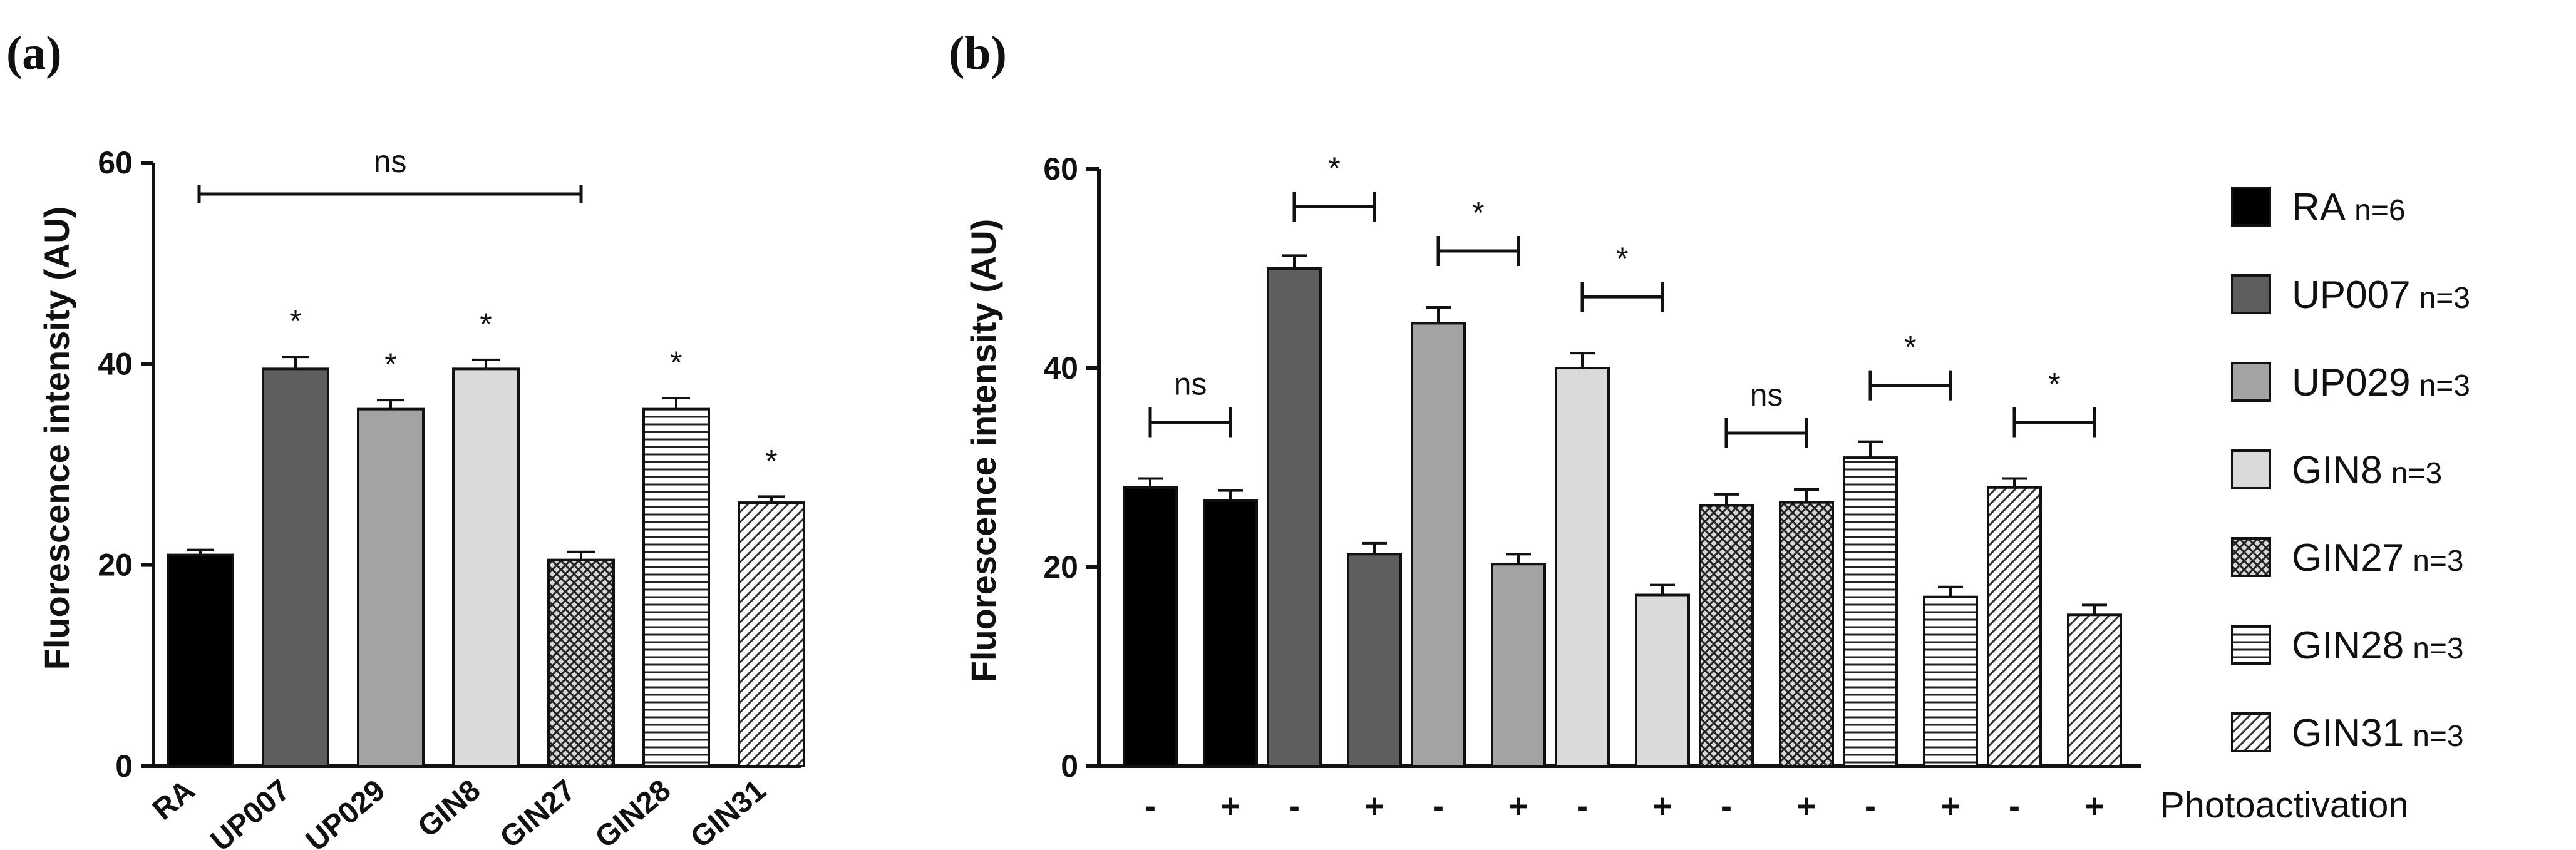 The height and width of the screenshot is (850, 2576). I want to click on bar-gin31-minus, so click(2015, 626).